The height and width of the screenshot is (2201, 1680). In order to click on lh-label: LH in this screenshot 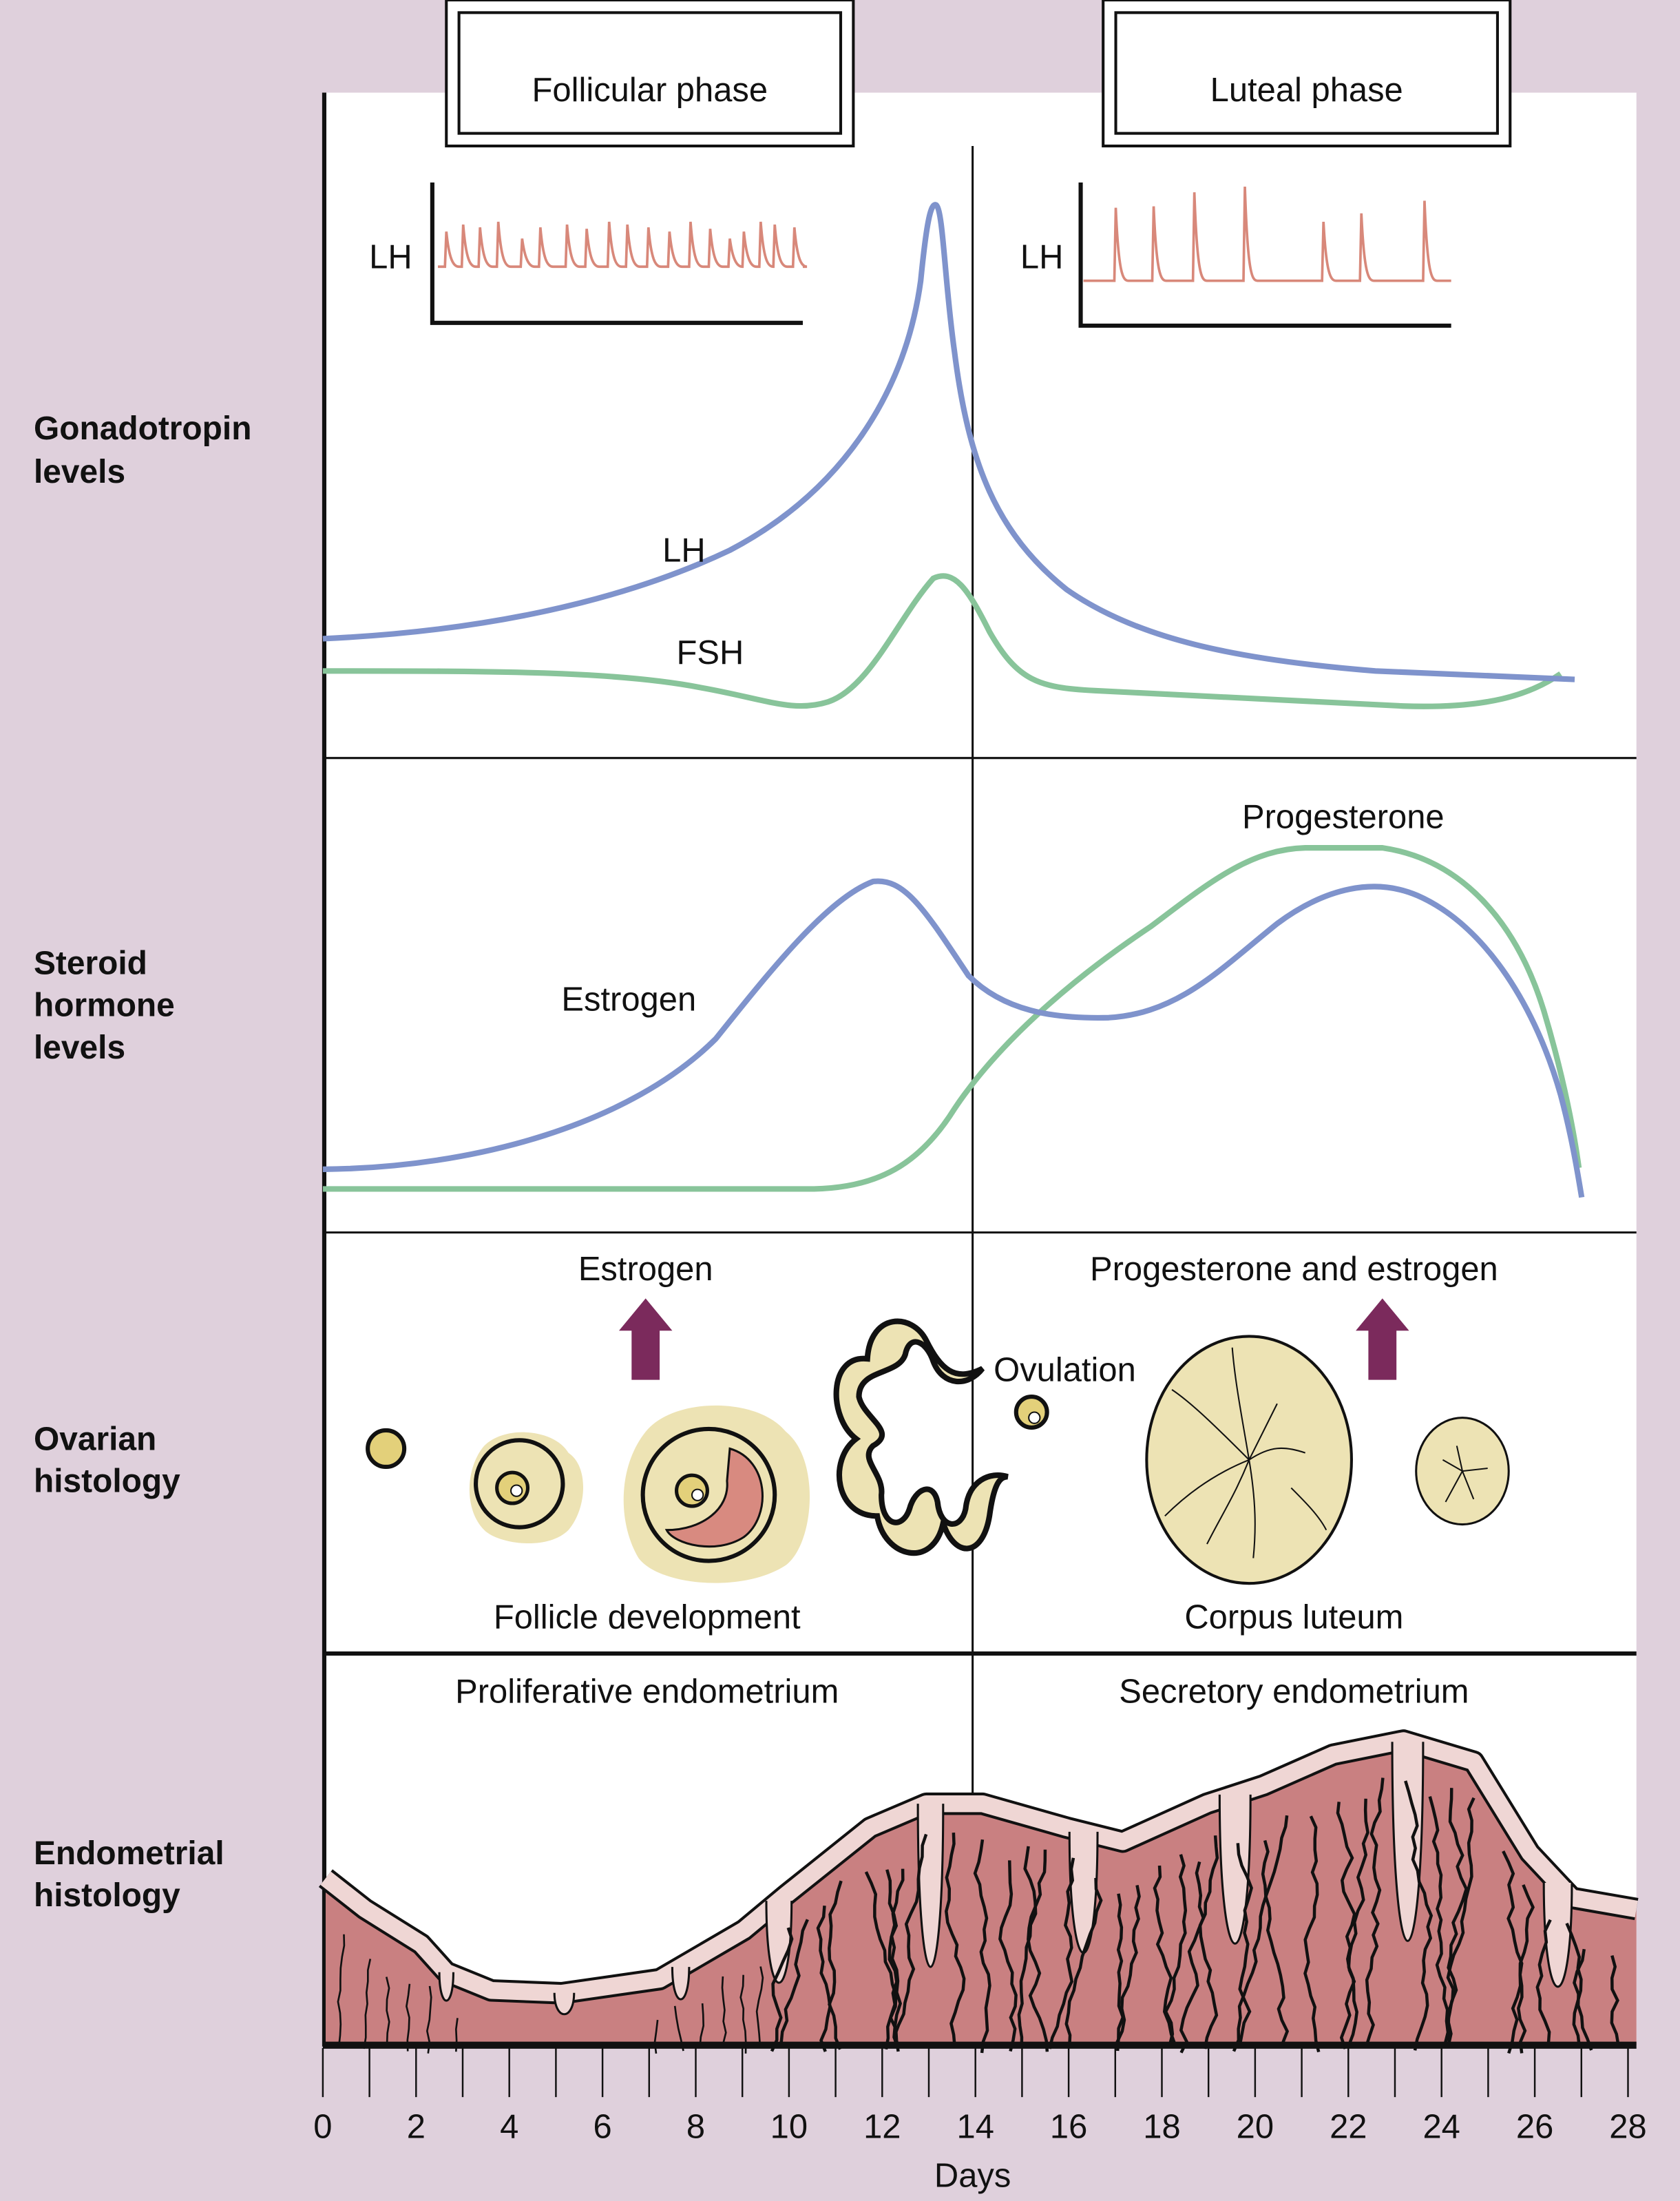, I will do `click(684, 550)`.